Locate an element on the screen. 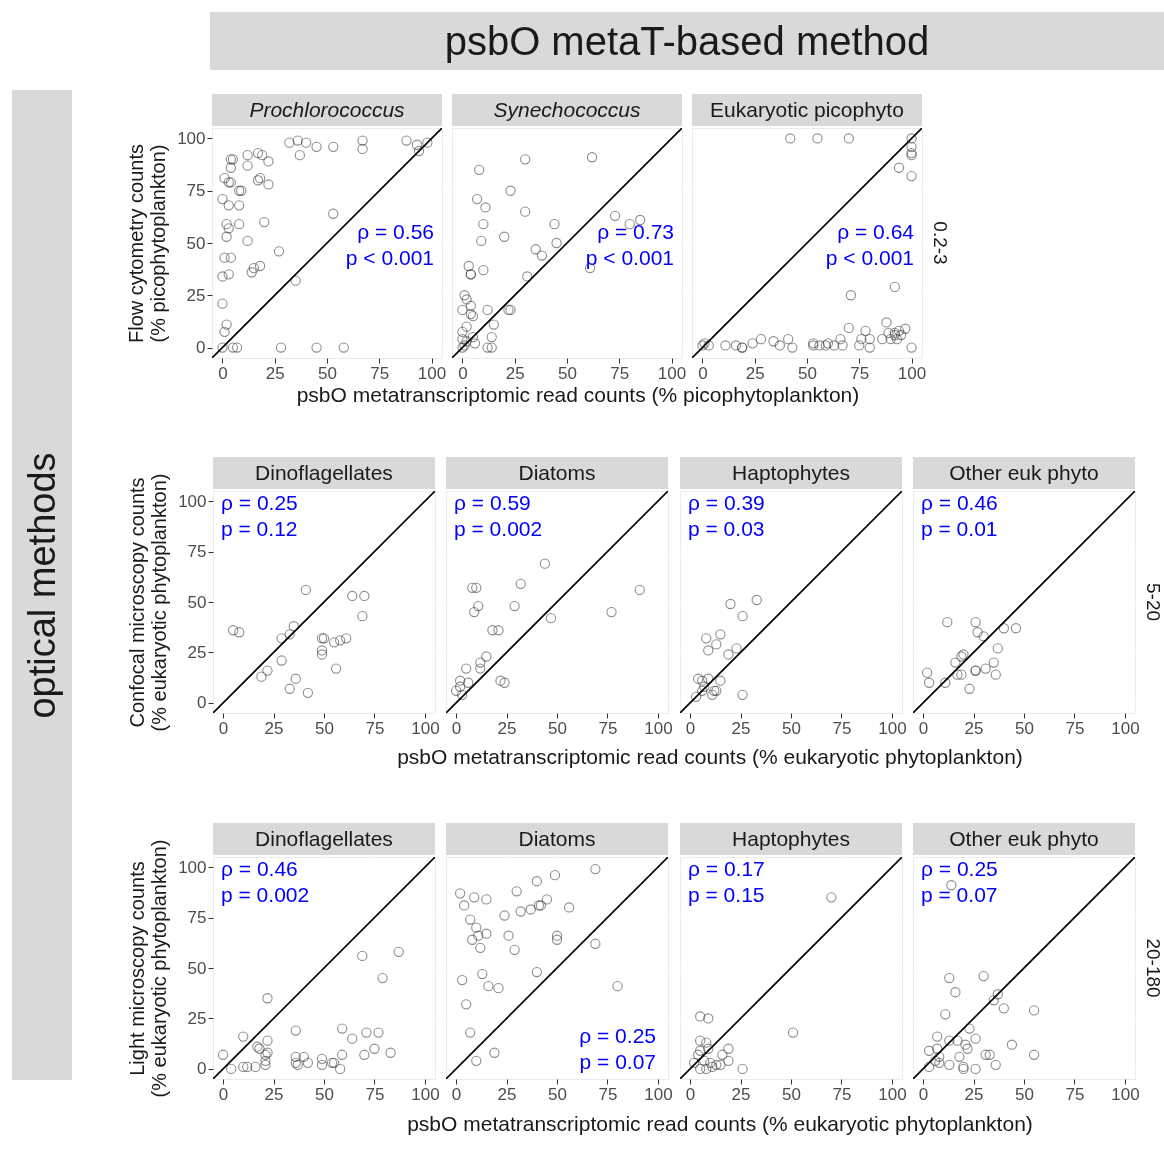 This screenshot has height=1149, width=1164. chart-title: Prochlorococcus is located at coordinates (327, 110).